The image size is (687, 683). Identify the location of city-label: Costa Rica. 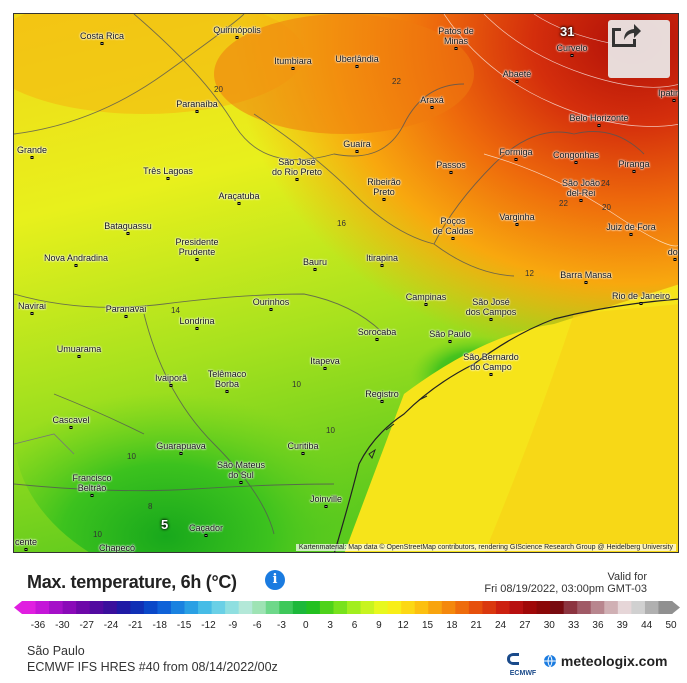
(102, 36).